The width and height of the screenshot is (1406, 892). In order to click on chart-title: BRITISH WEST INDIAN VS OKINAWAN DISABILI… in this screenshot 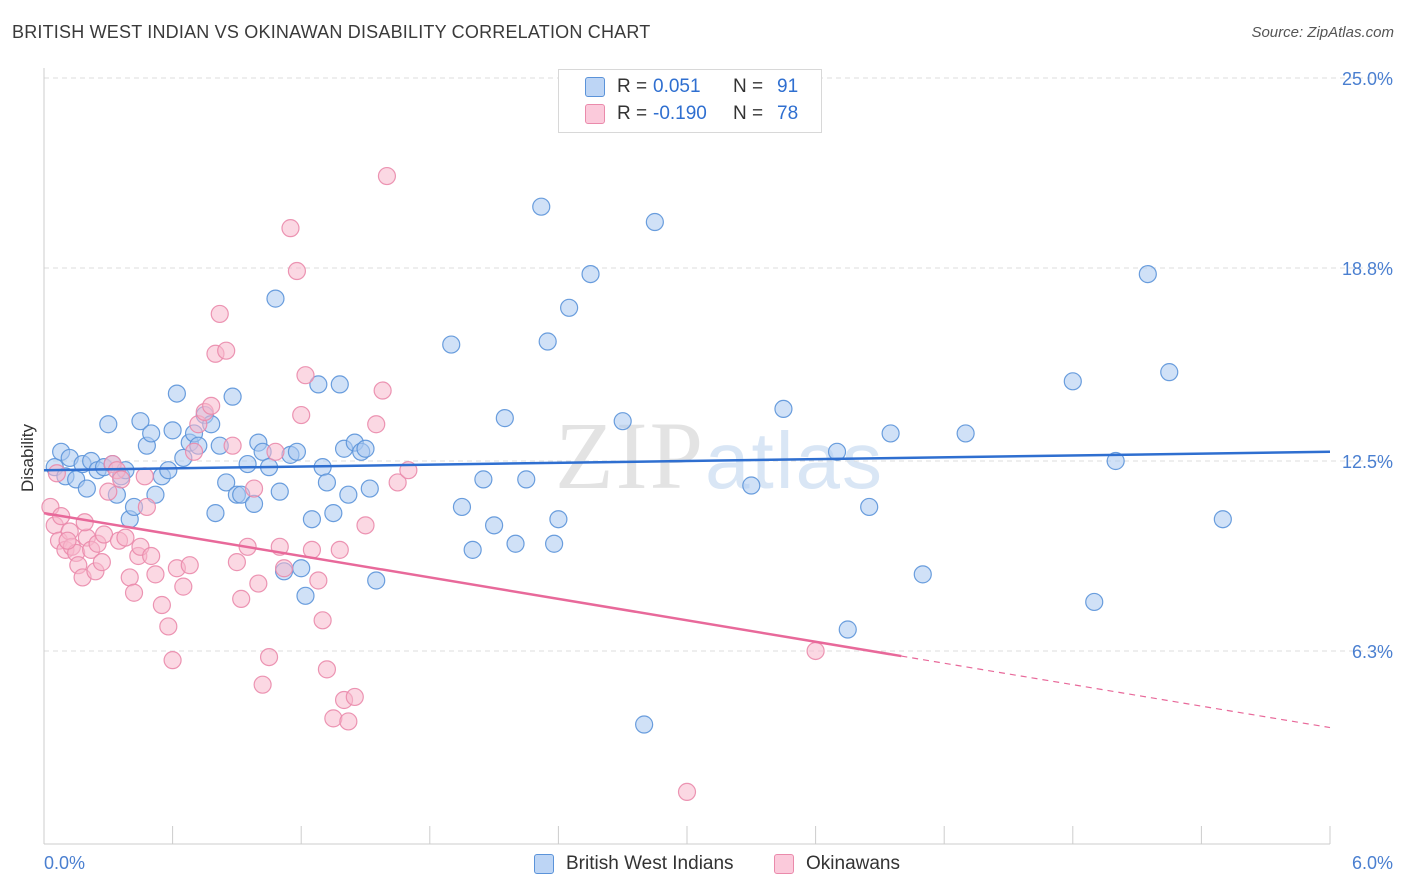, I will do `click(331, 32)`.